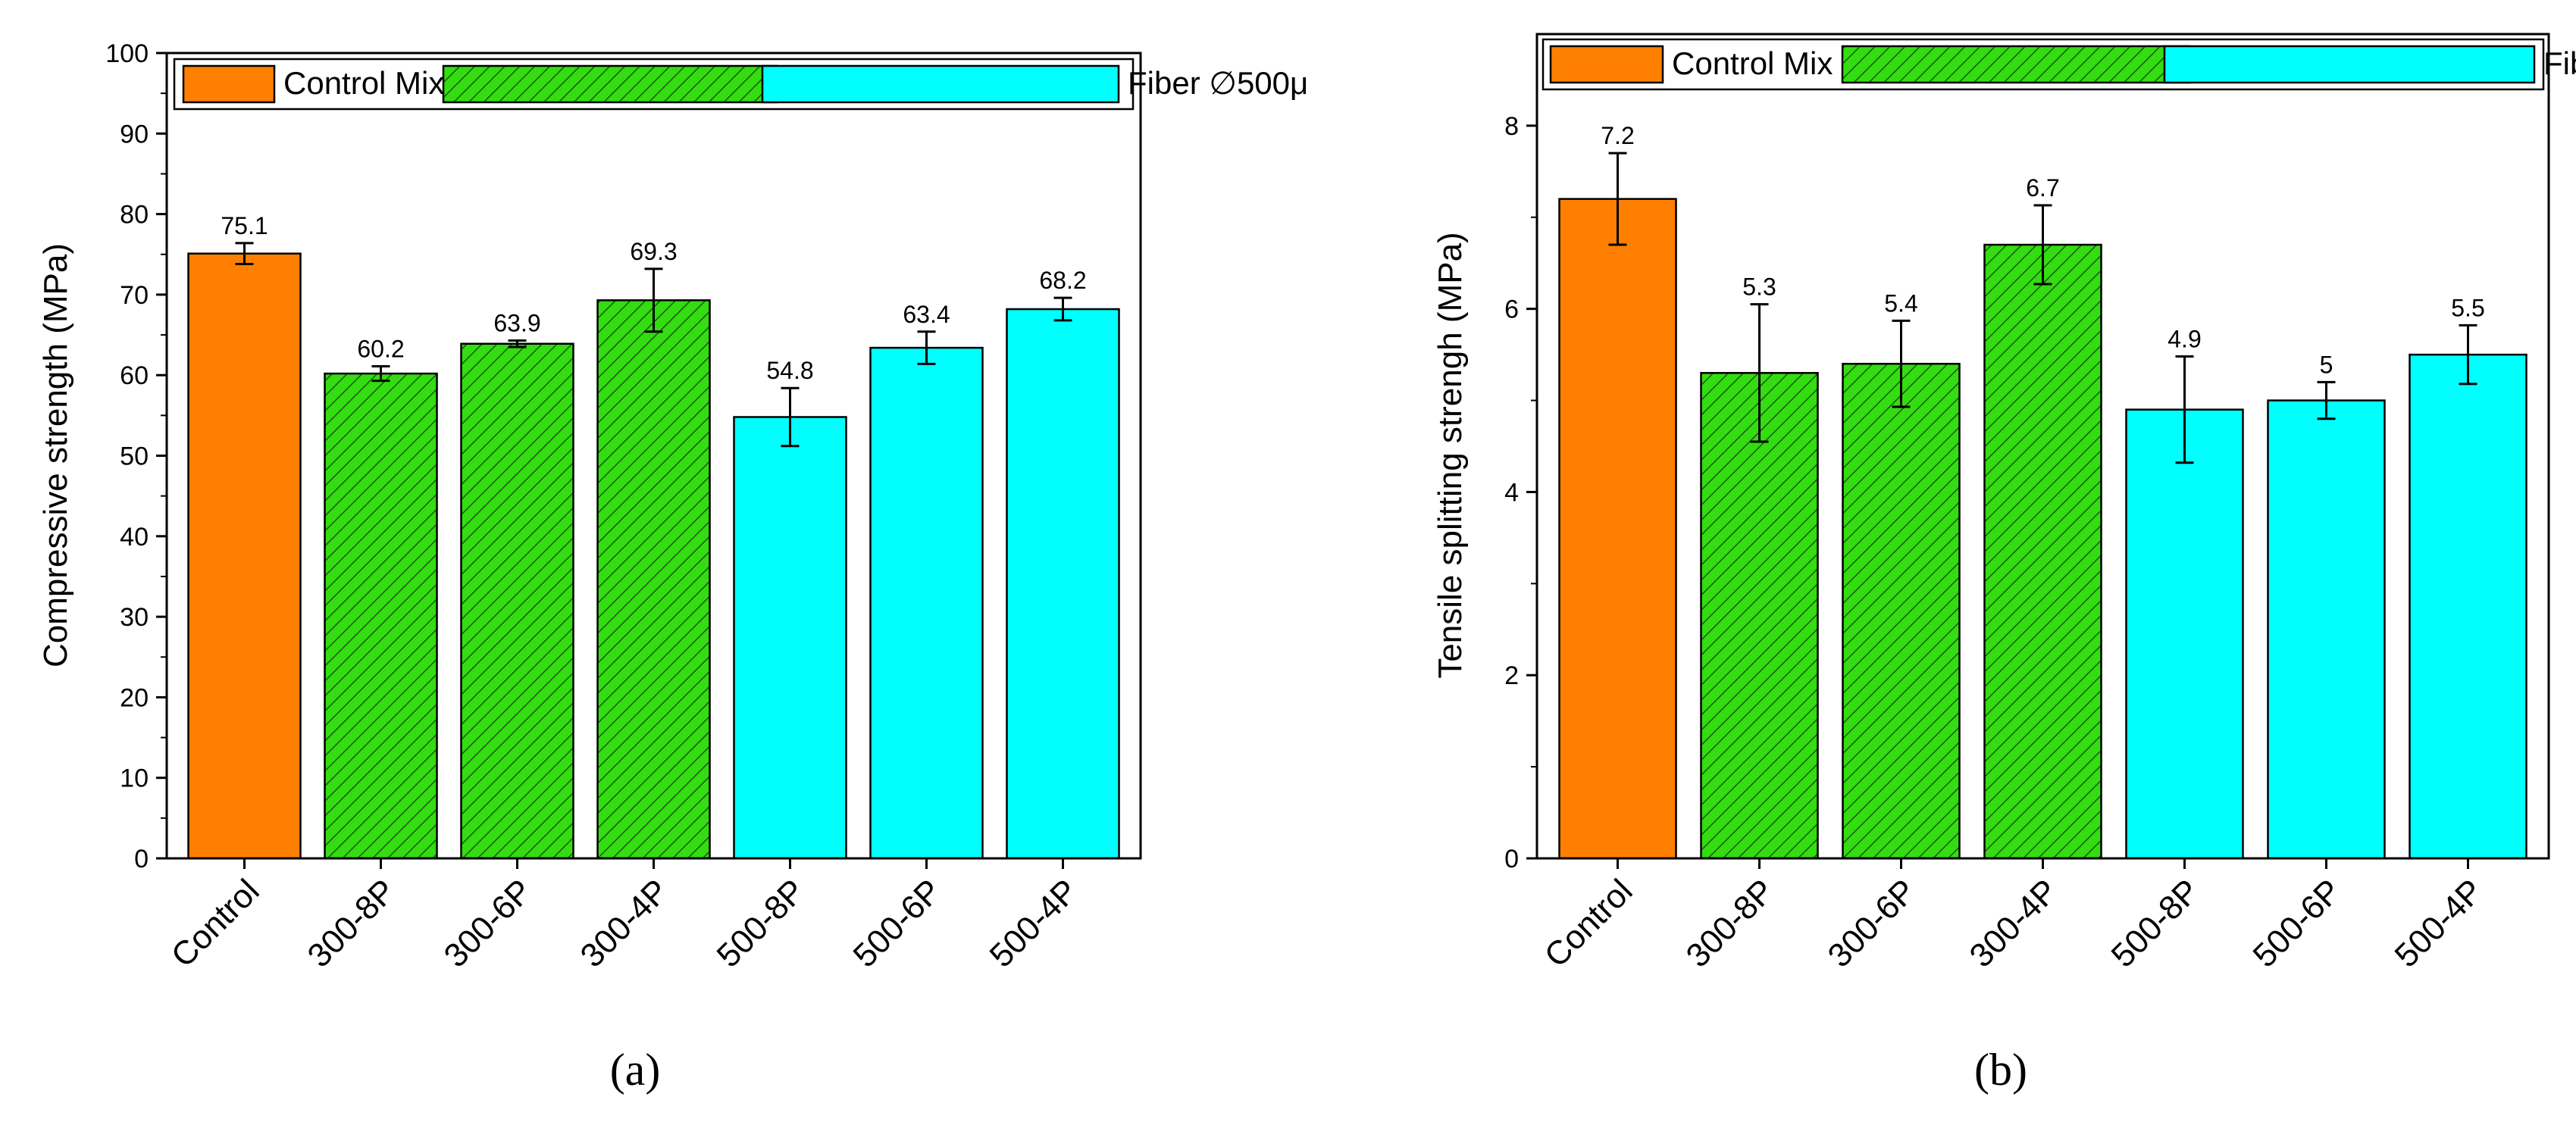 The width and height of the screenshot is (2576, 1122). What do you see at coordinates (2326, 400) in the screenshot?
I see `error-bar-500-6p` at bounding box center [2326, 400].